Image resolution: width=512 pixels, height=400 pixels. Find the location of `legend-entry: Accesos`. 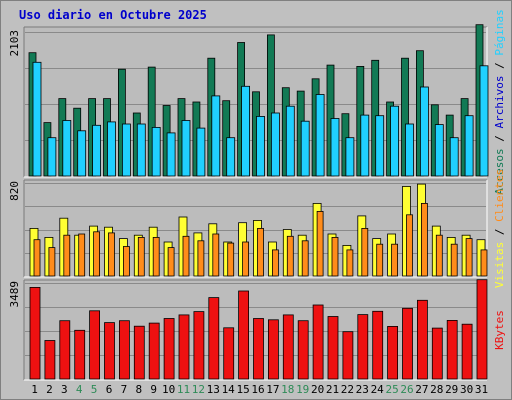

legend-entry: Accesos is located at coordinates (499, 171).